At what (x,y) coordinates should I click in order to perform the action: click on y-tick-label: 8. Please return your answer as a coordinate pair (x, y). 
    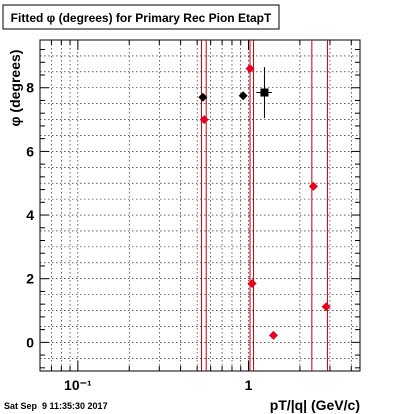
    Looking at the image, I should click on (30, 88).